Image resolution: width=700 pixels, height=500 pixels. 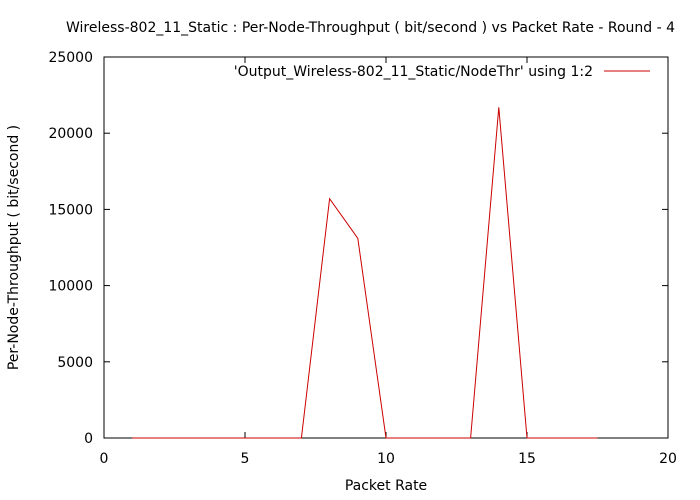 What do you see at coordinates (386, 459) in the screenshot?
I see `x-tick-label: 10` at bounding box center [386, 459].